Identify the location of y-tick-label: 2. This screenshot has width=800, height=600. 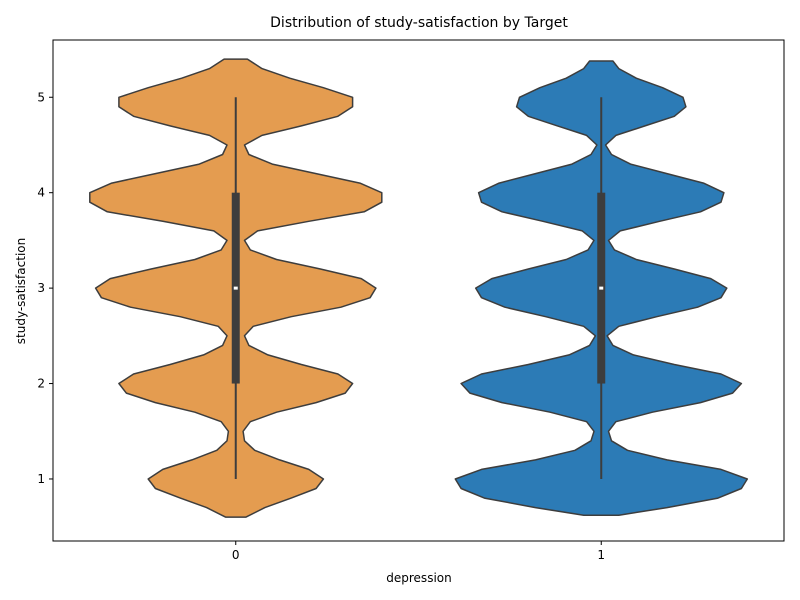
(41, 384).